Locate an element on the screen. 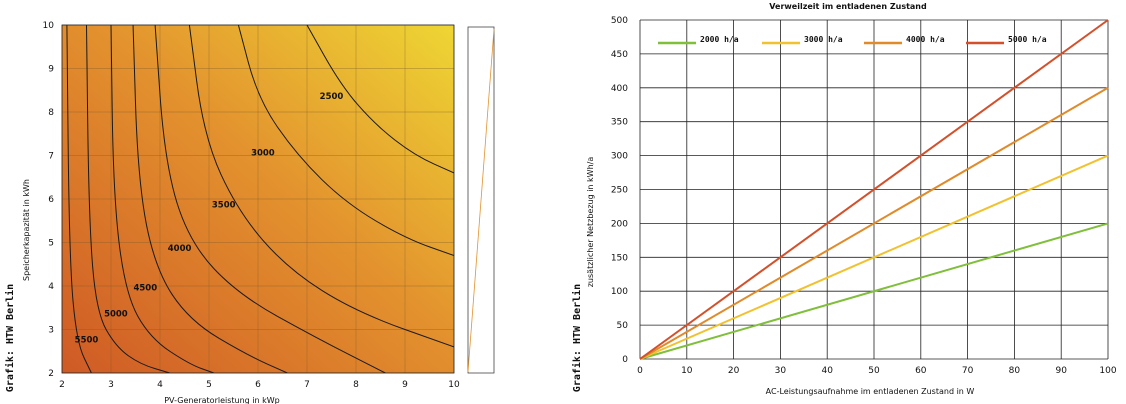 Image resolution: width=1126 pixels, height=404 pixels. line-x-tick-label: 30 is located at coordinates (781, 371).